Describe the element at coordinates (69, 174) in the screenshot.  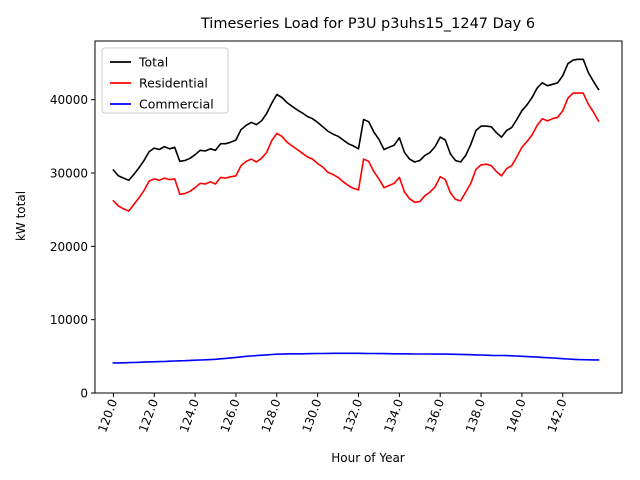
I see `y-tick-label: 30000` at that location.